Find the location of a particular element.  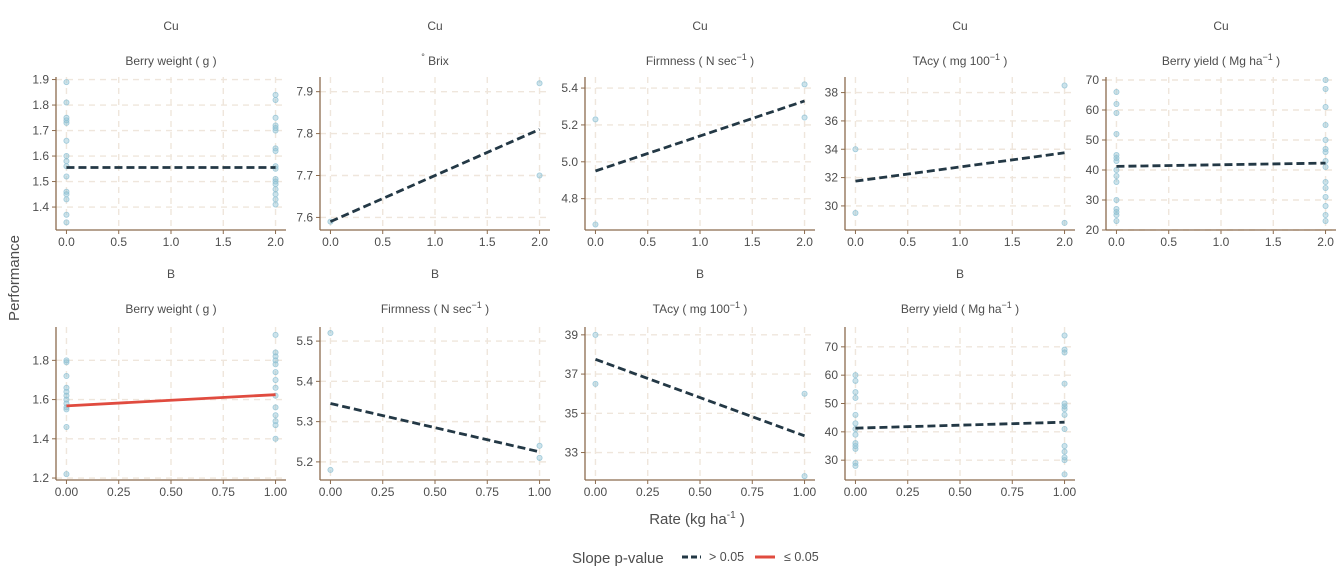

x-tick-label: 0.50 is located at coordinates (700, 492).